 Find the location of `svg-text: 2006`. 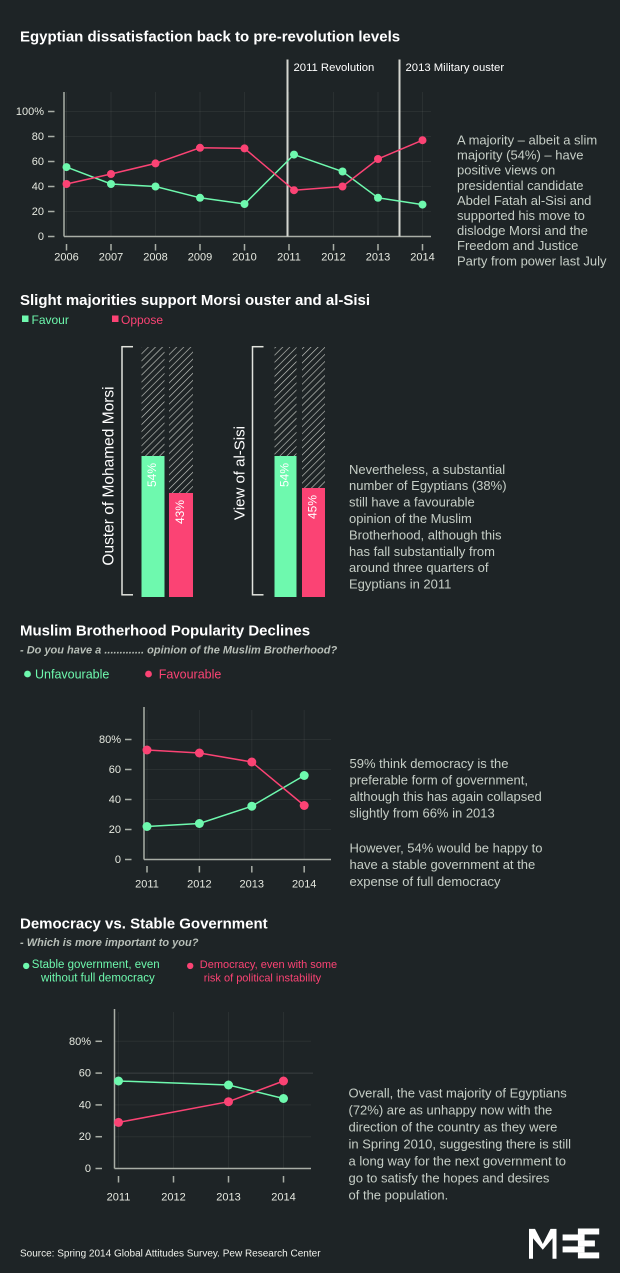

svg-text: 2006 is located at coordinates (66, 258).